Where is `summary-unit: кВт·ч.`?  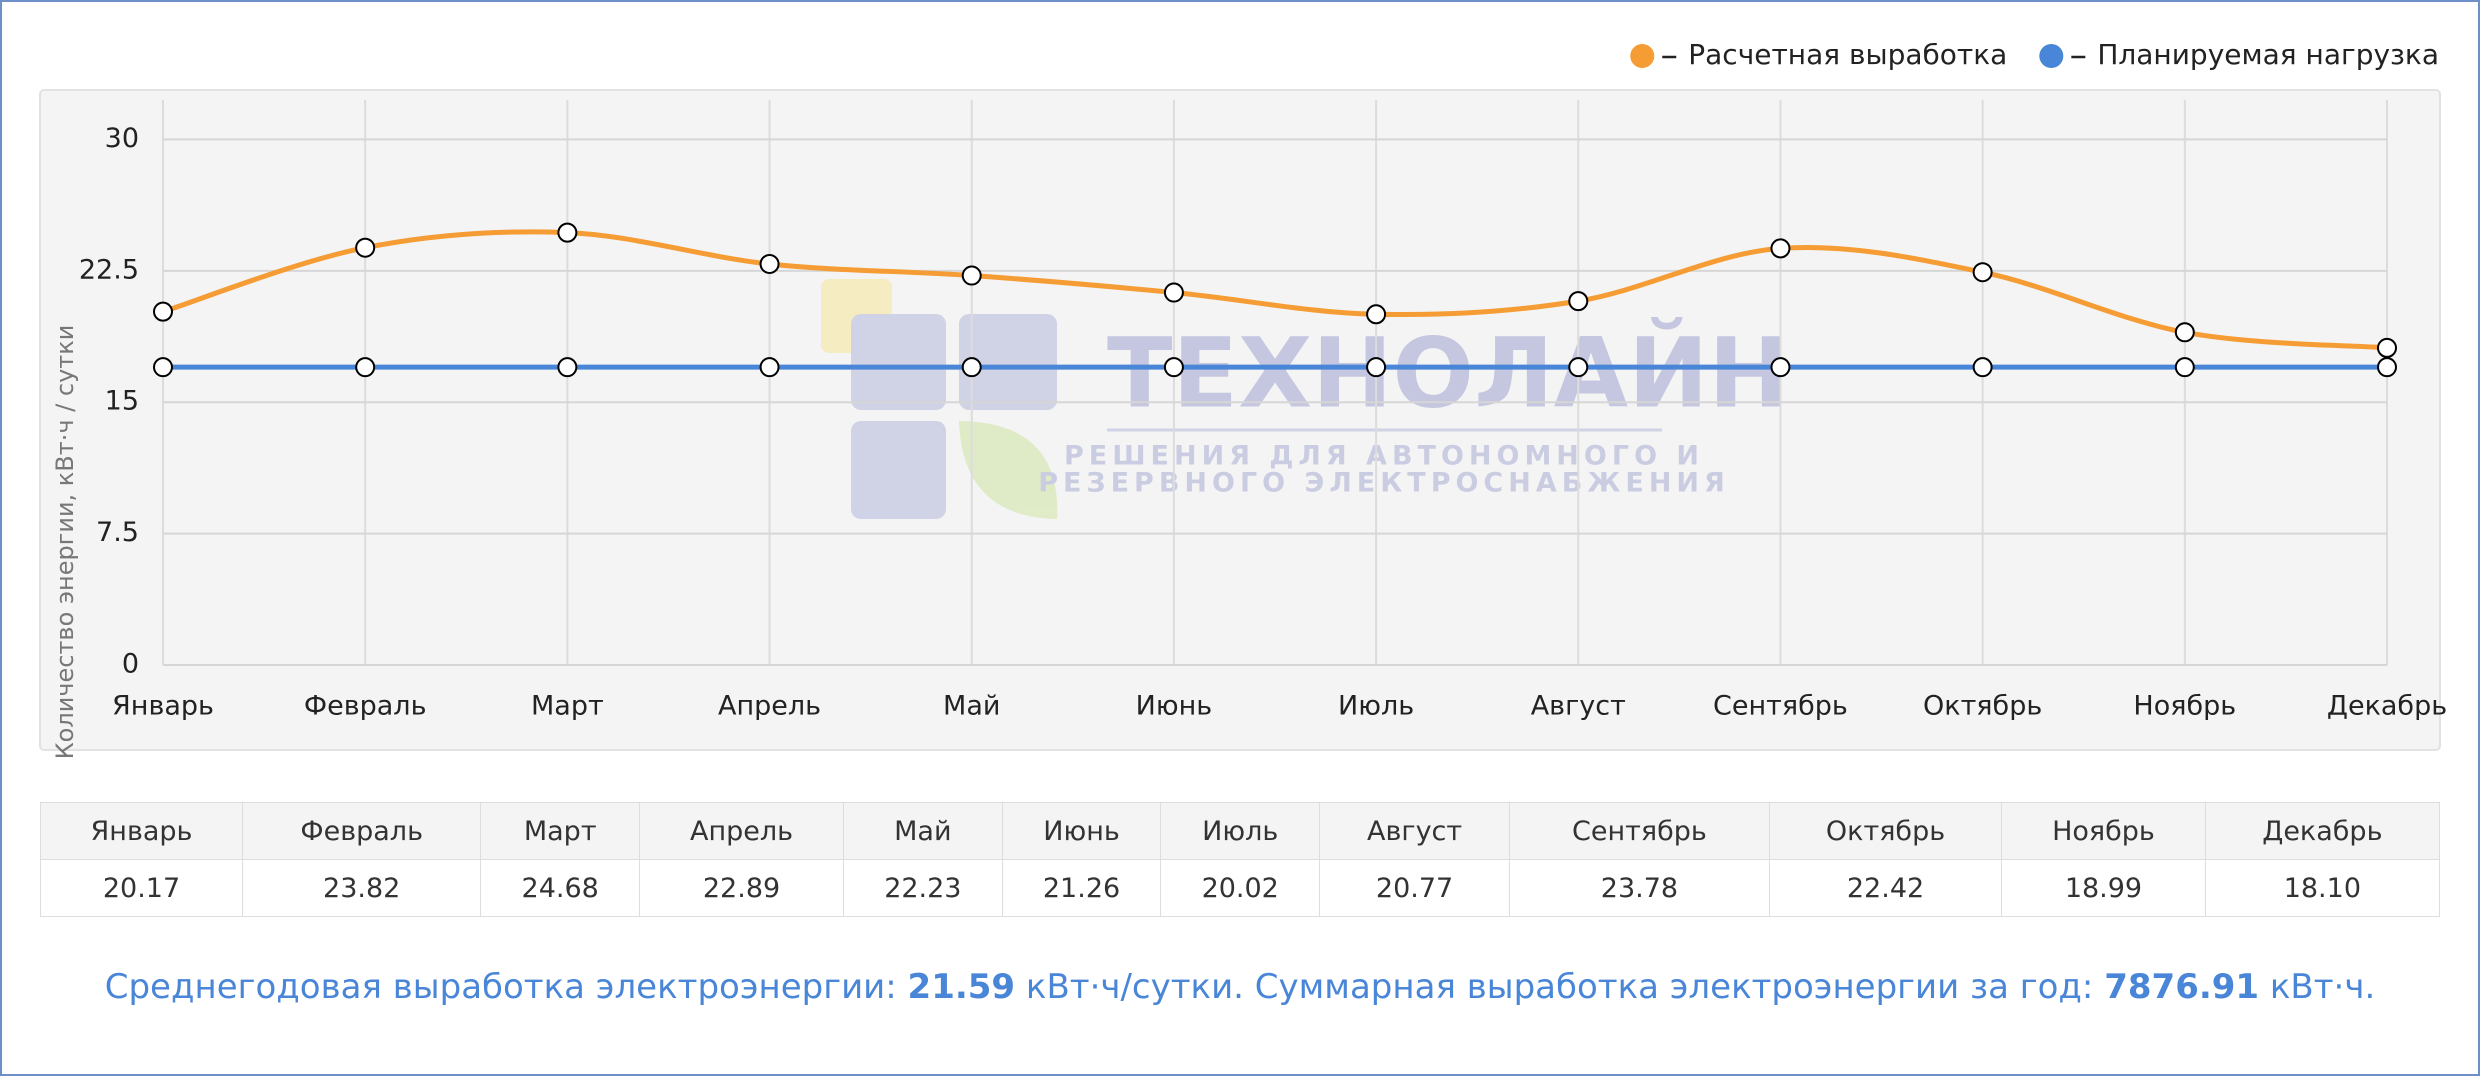
summary-unit: кВт·ч. is located at coordinates (2322, 987).